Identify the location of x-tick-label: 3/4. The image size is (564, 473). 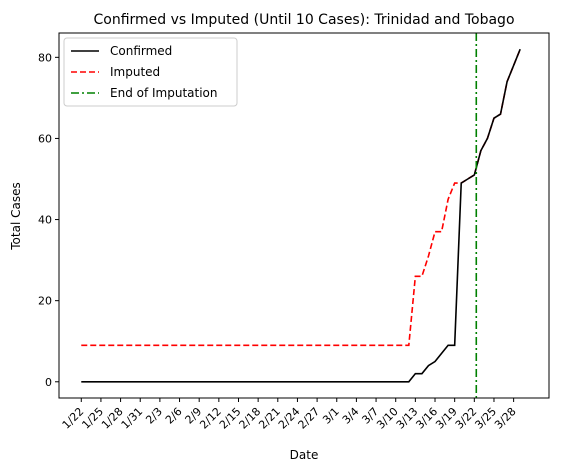
(351, 416).